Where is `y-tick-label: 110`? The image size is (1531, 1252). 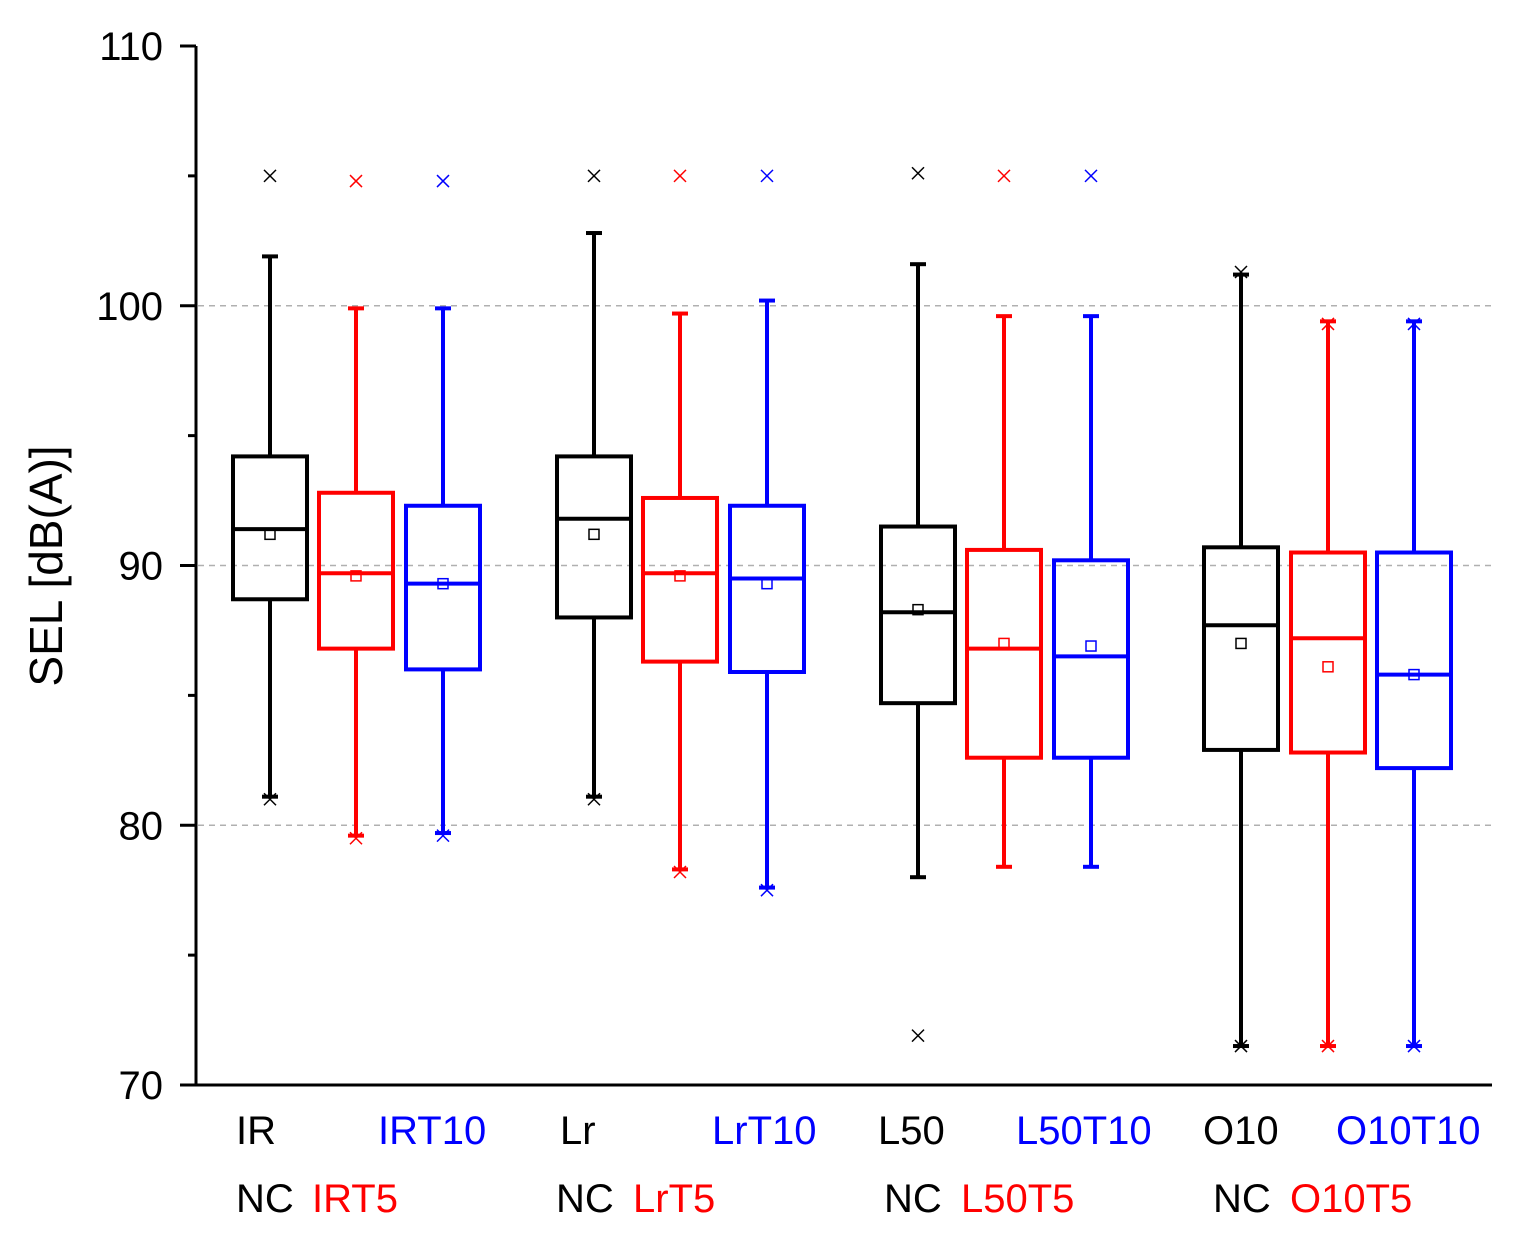 y-tick-label: 110 is located at coordinates (131, 47).